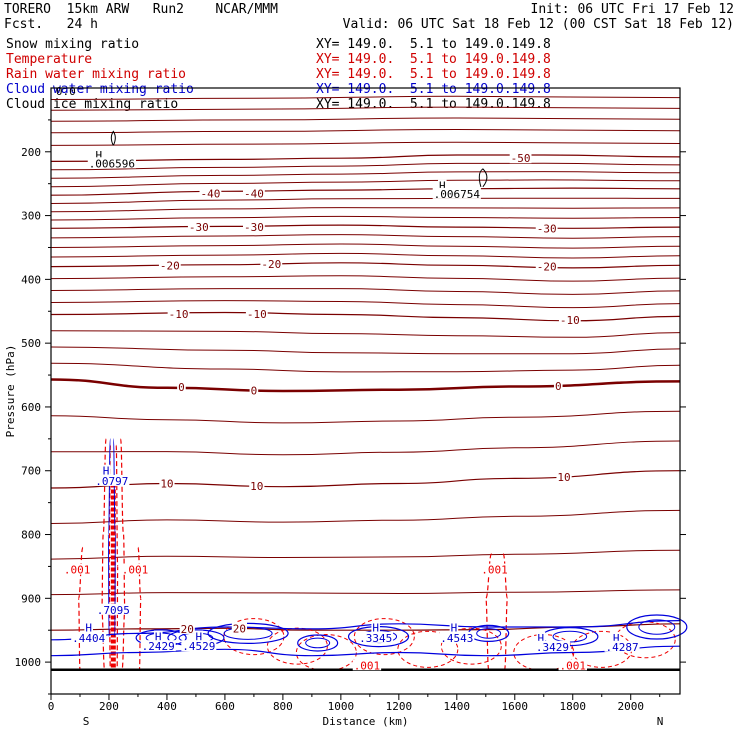 This screenshot has height=740, width=740. What do you see at coordinates (365, 316) in the screenshot?
I see `isotherm--10` at bounding box center [365, 316].